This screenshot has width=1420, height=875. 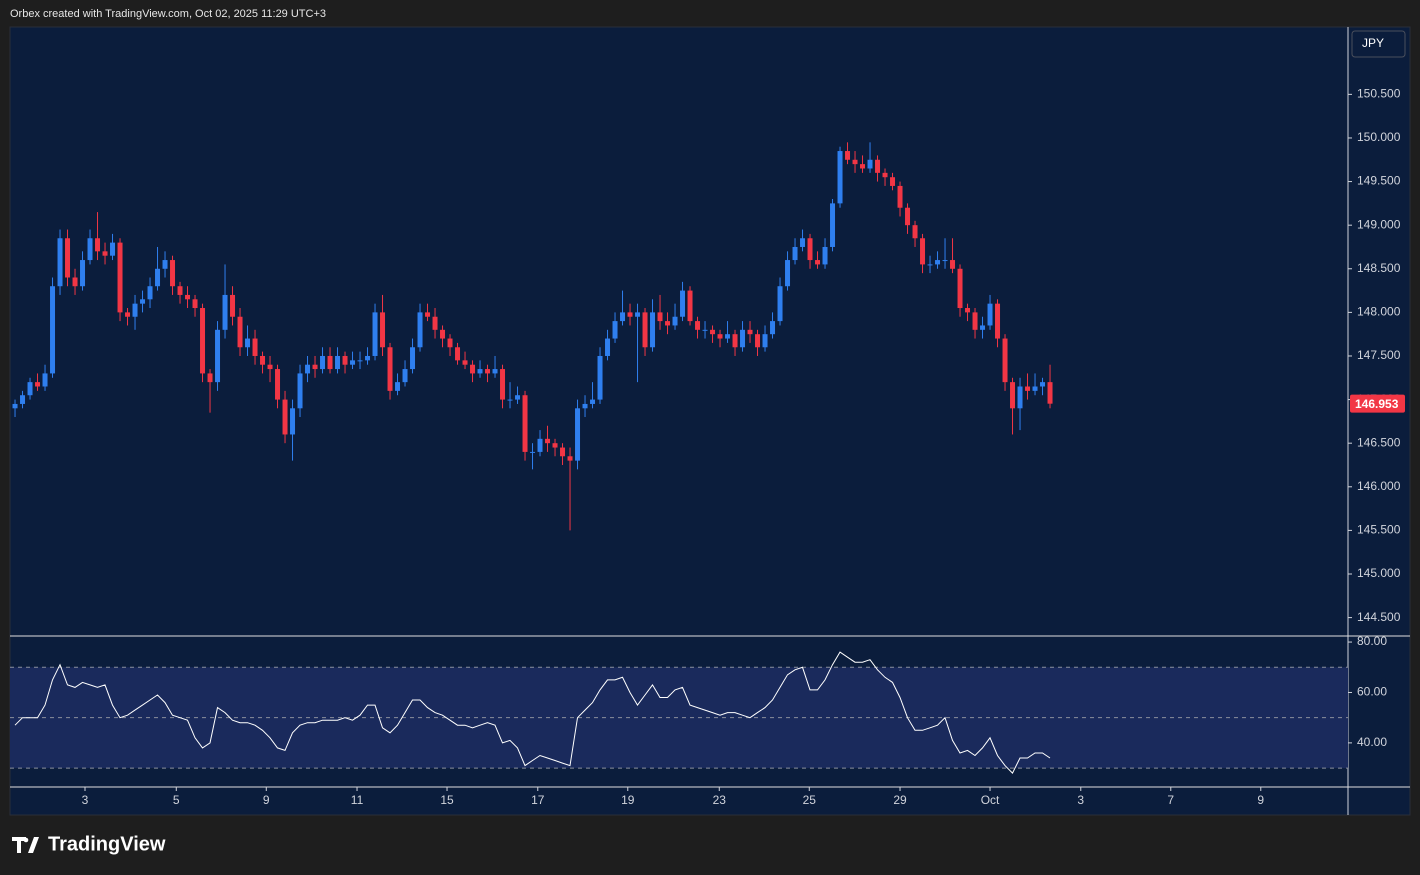 What do you see at coordinates (1379, 224) in the screenshot?
I see `y-tick-label: 149.000` at bounding box center [1379, 224].